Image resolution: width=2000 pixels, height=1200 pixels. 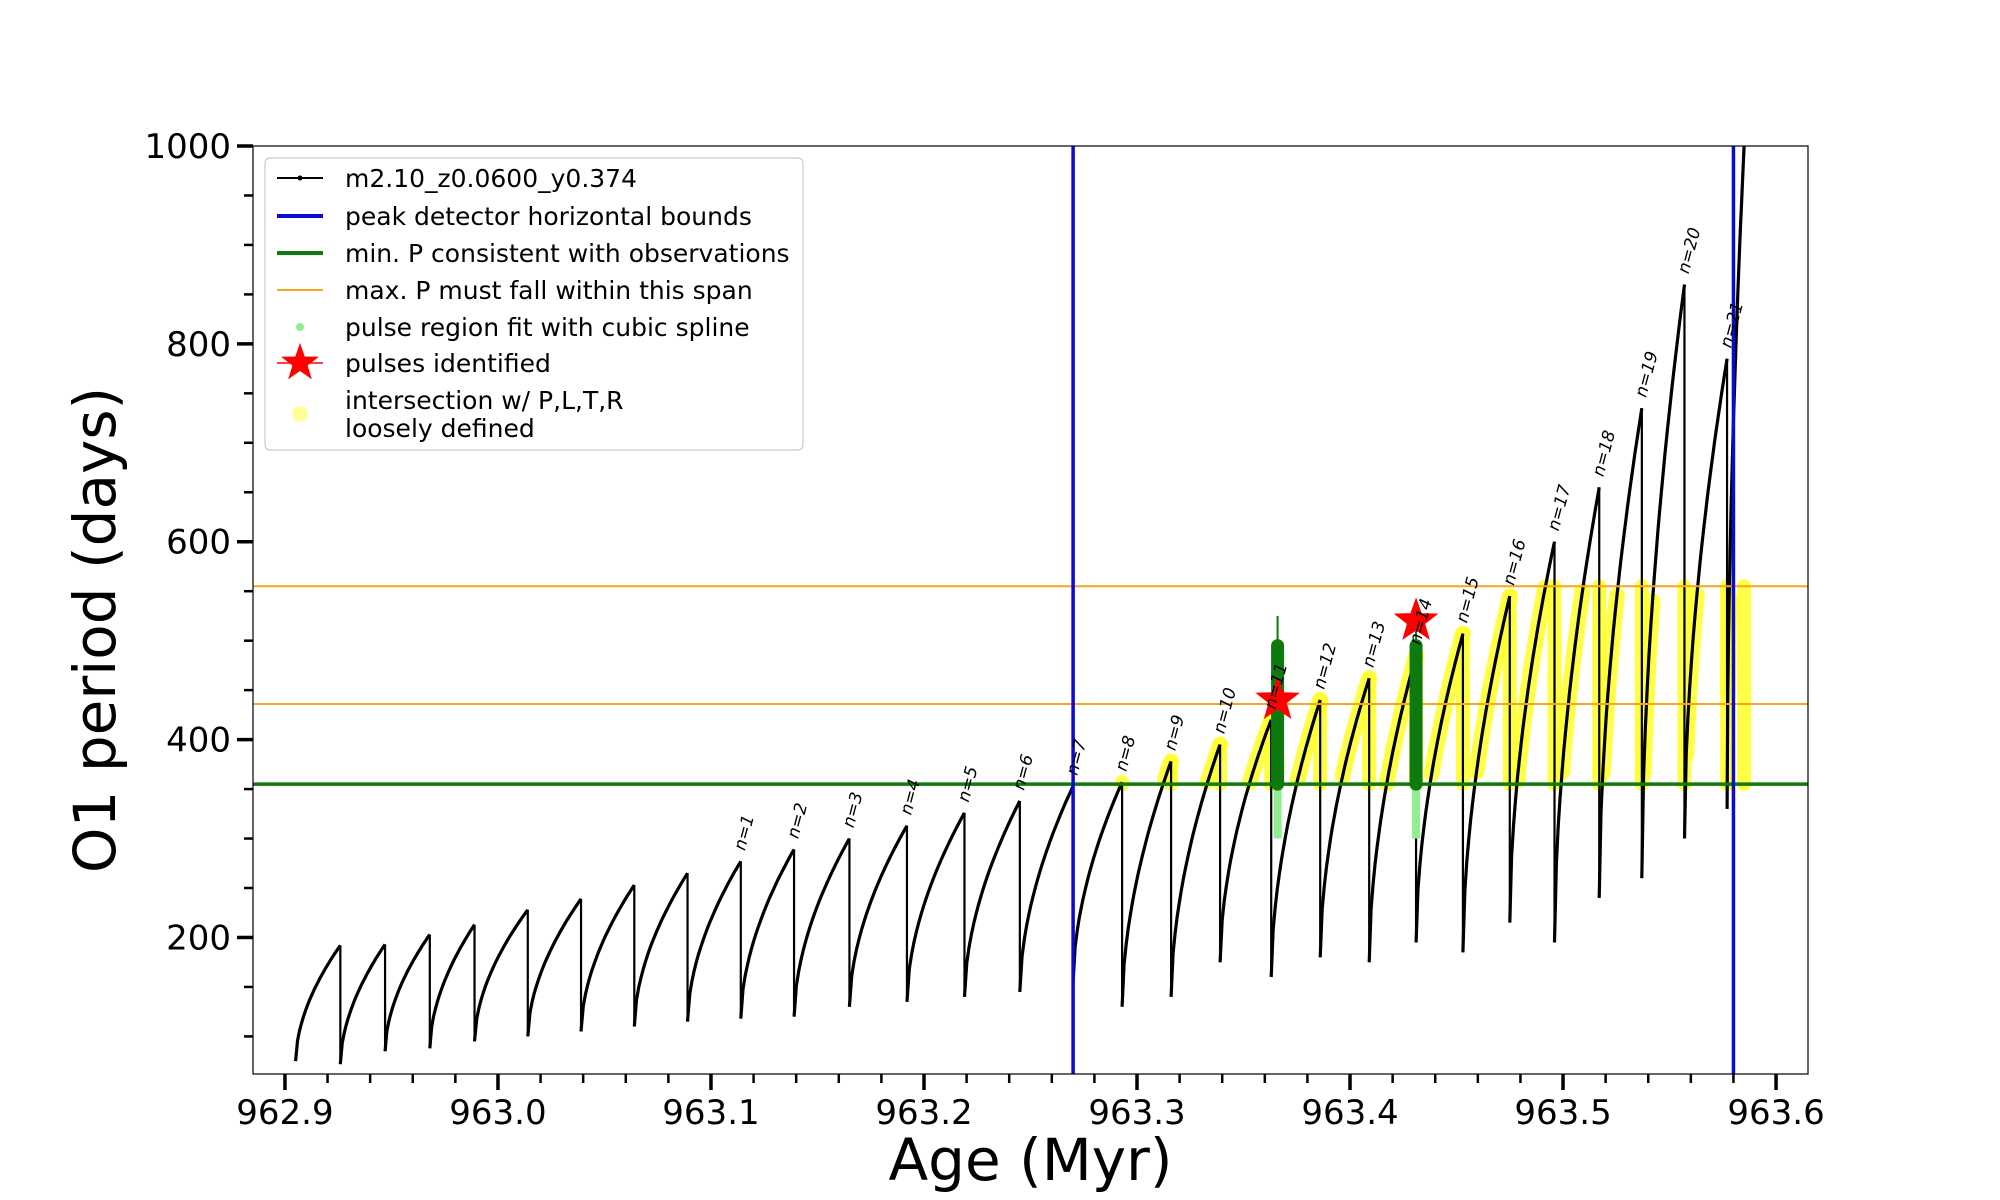 I want to click on pulse-label-n=20: n=20, so click(x=1689, y=251).